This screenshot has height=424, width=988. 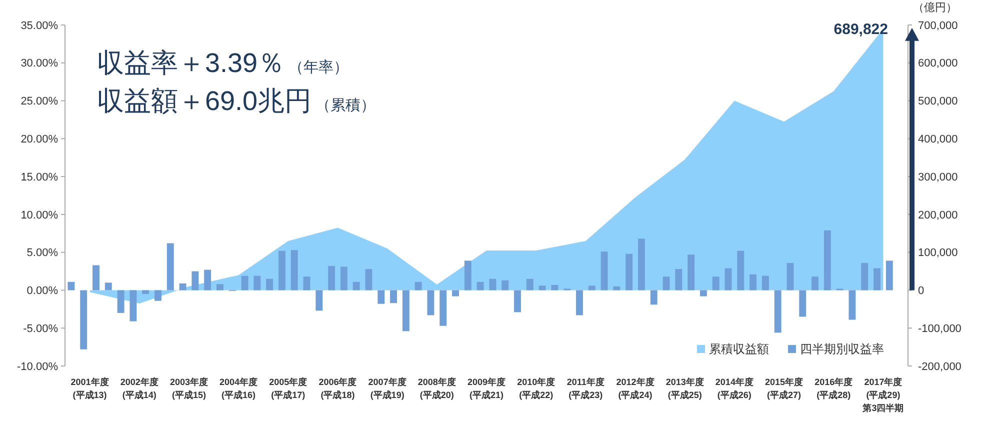 I want to click on annotation: 689,822, so click(x=861, y=29).